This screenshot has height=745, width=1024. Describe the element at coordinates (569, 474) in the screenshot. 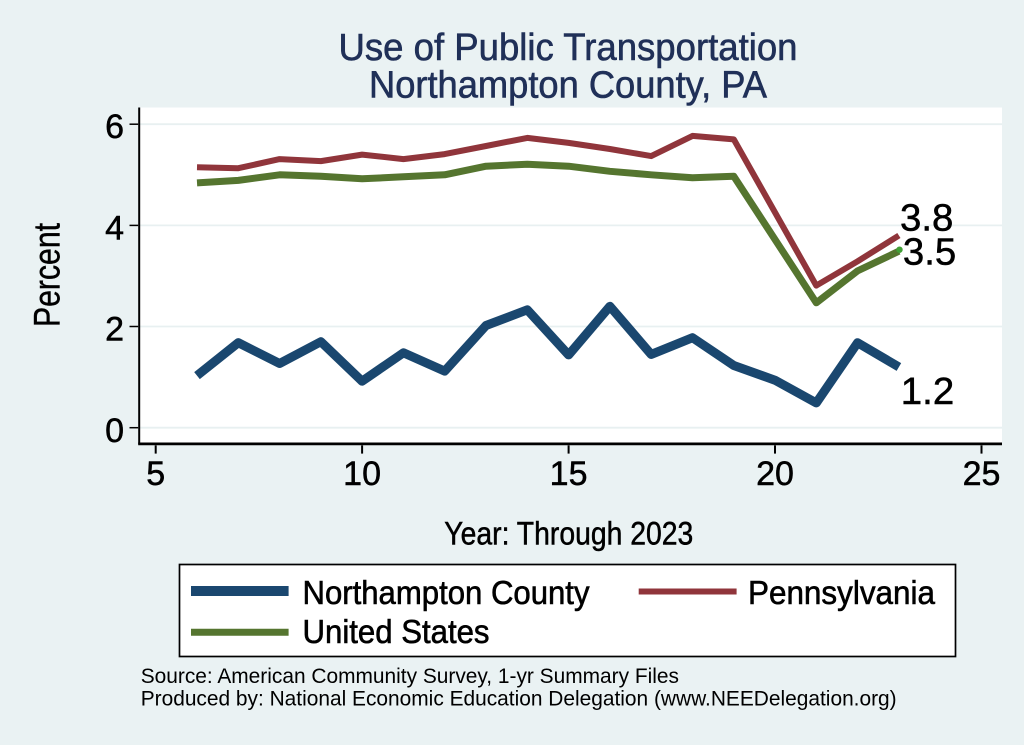

I see `svg-text: 15` at that location.